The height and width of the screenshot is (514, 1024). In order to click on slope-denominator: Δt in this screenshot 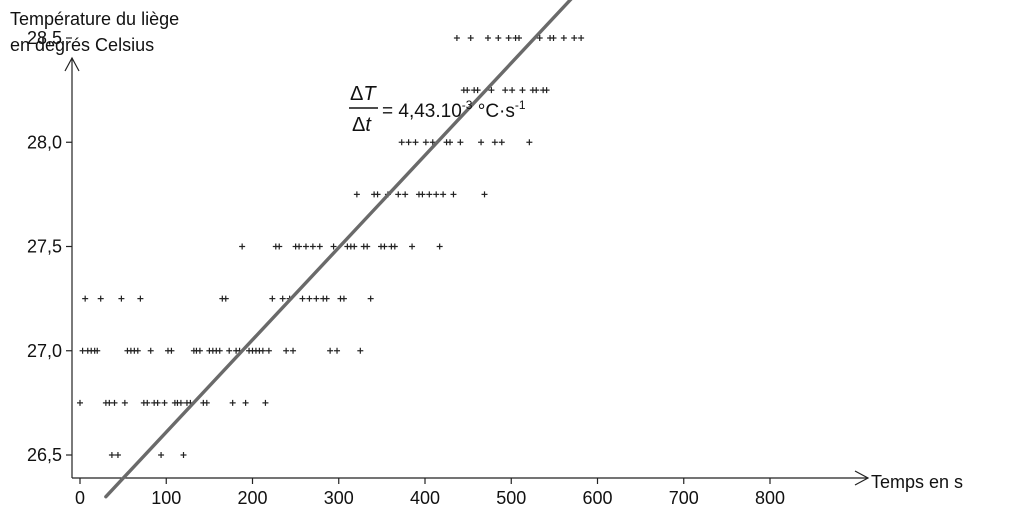, I will do `click(362, 125)`.